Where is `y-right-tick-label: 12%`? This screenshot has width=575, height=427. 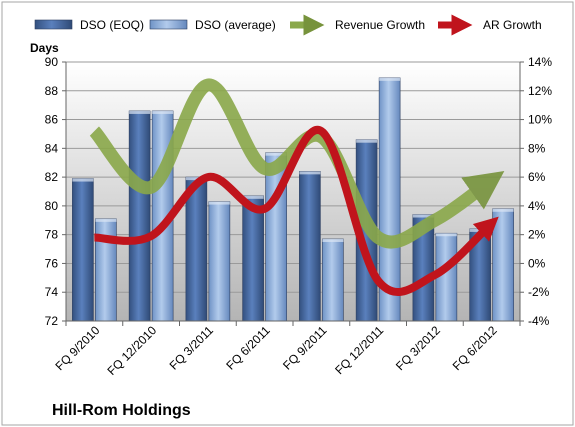 y-right-tick-label: 12% is located at coordinates (540, 91).